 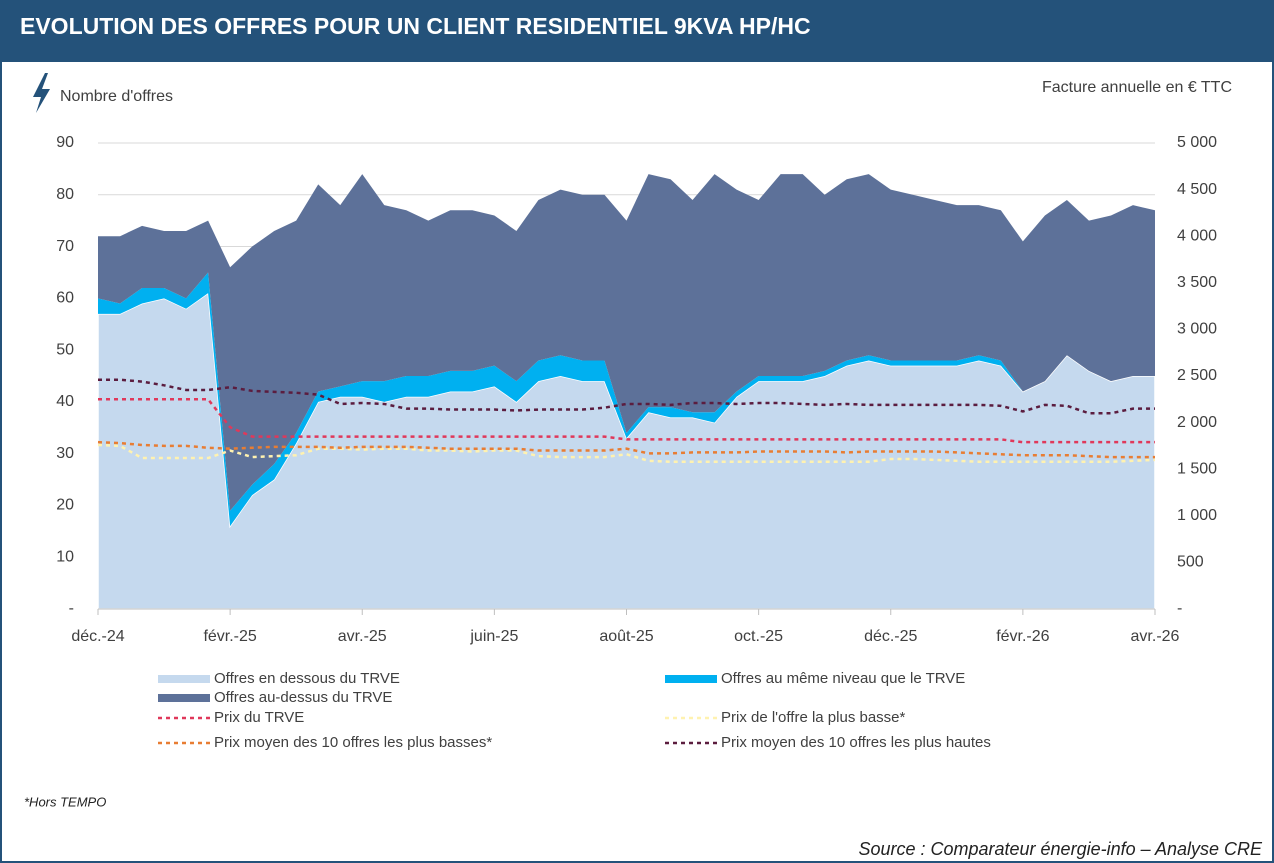 What do you see at coordinates (65, 194) in the screenshot?
I see `y-tick-label: 80` at bounding box center [65, 194].